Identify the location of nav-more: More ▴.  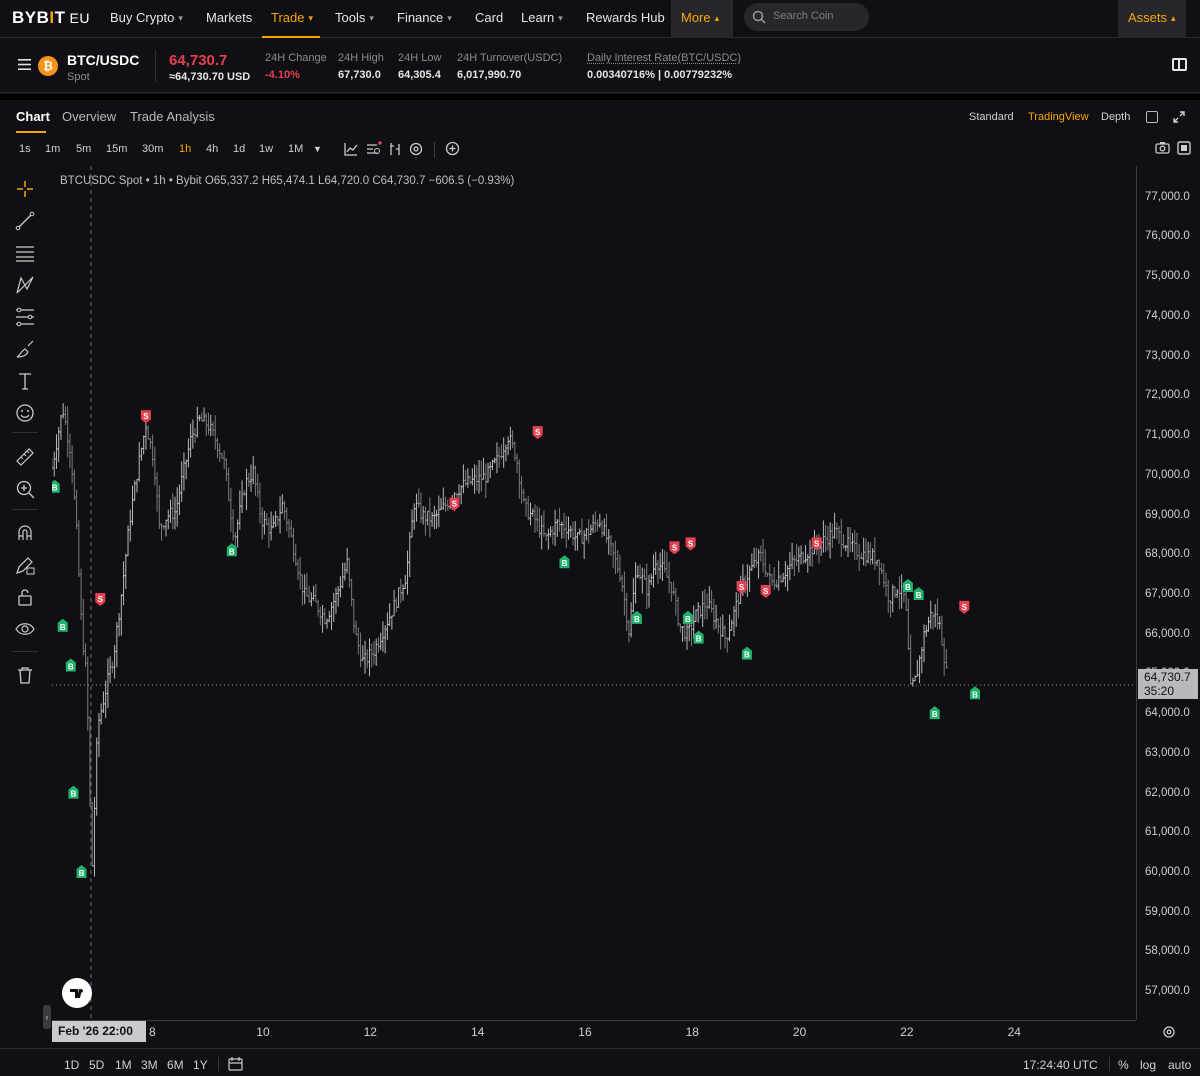
(700, 17).